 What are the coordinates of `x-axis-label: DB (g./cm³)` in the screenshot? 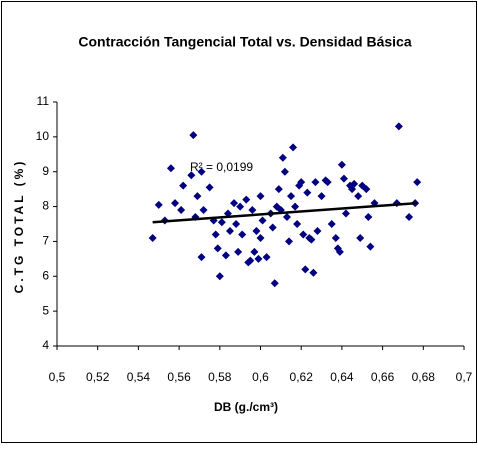 It's located at (246, 407).